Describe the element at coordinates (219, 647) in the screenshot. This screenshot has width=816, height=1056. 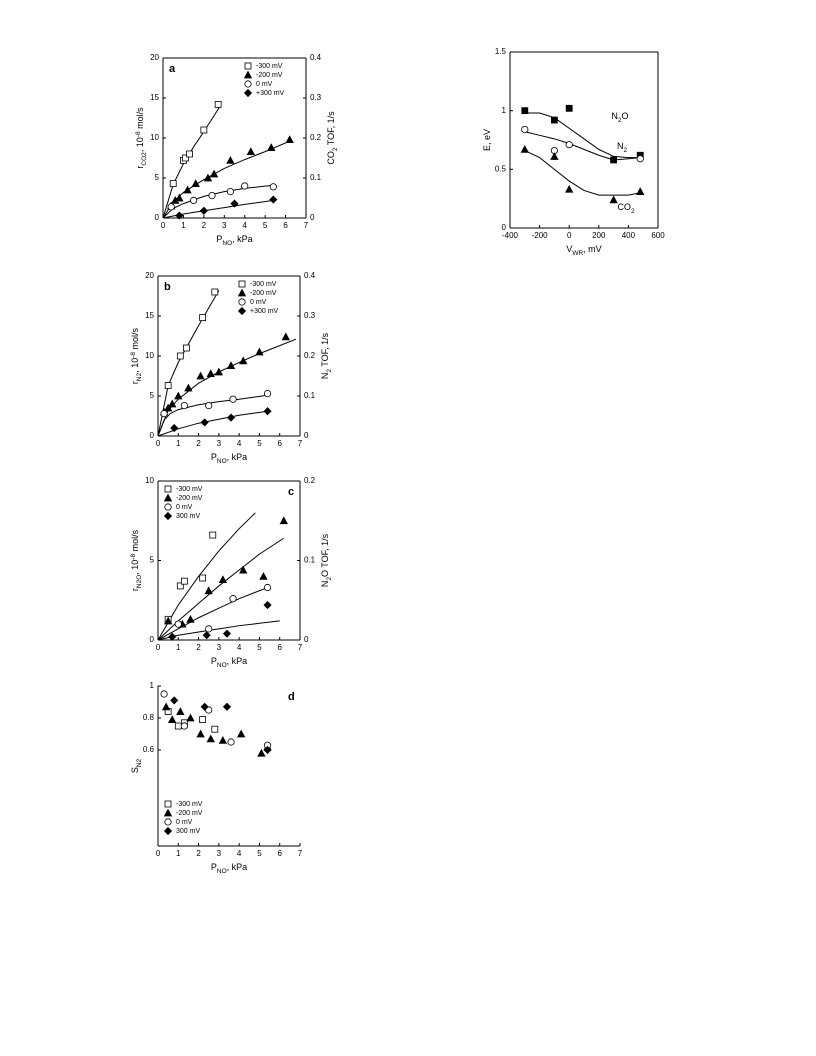
I see `x-tick-label: 3` at that location.